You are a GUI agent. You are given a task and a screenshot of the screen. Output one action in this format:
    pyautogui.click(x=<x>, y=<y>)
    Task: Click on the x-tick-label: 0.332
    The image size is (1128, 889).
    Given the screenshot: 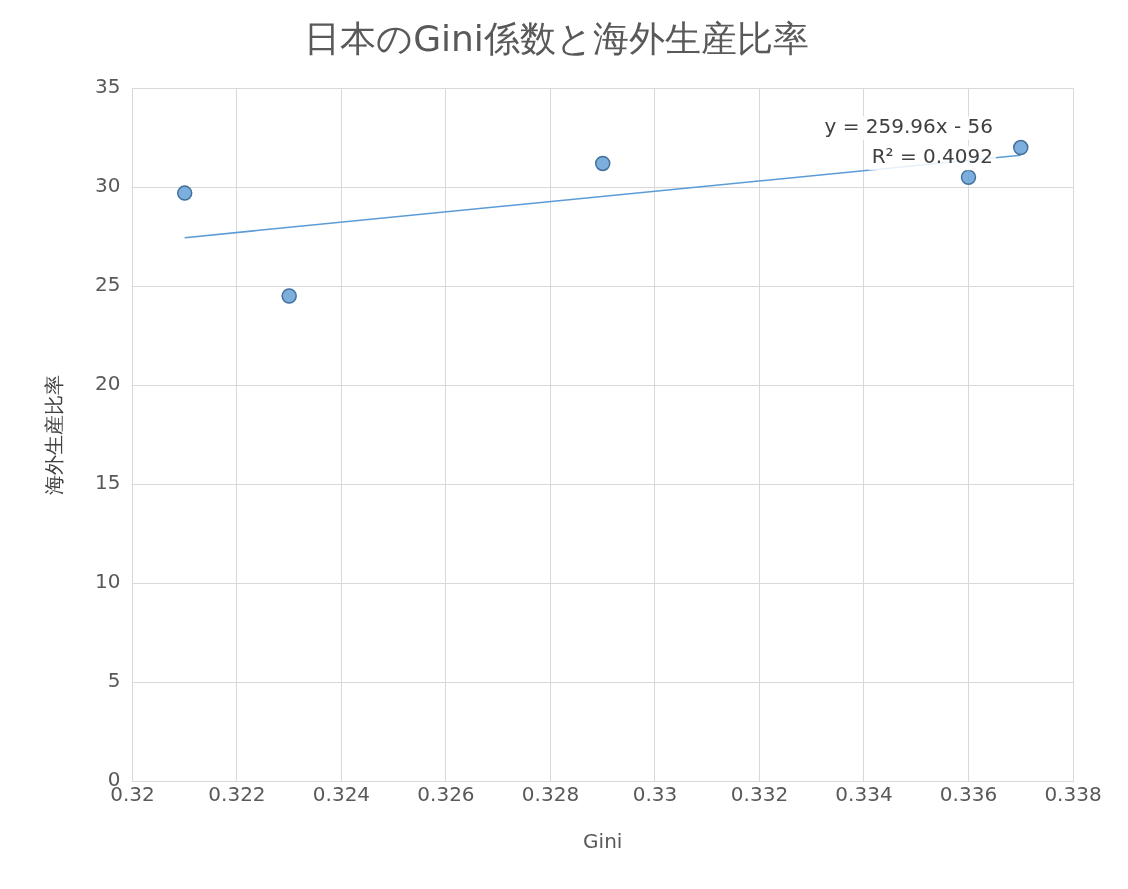 What is the action you would take?
    pyautogui.click(x=759, y=794)
    